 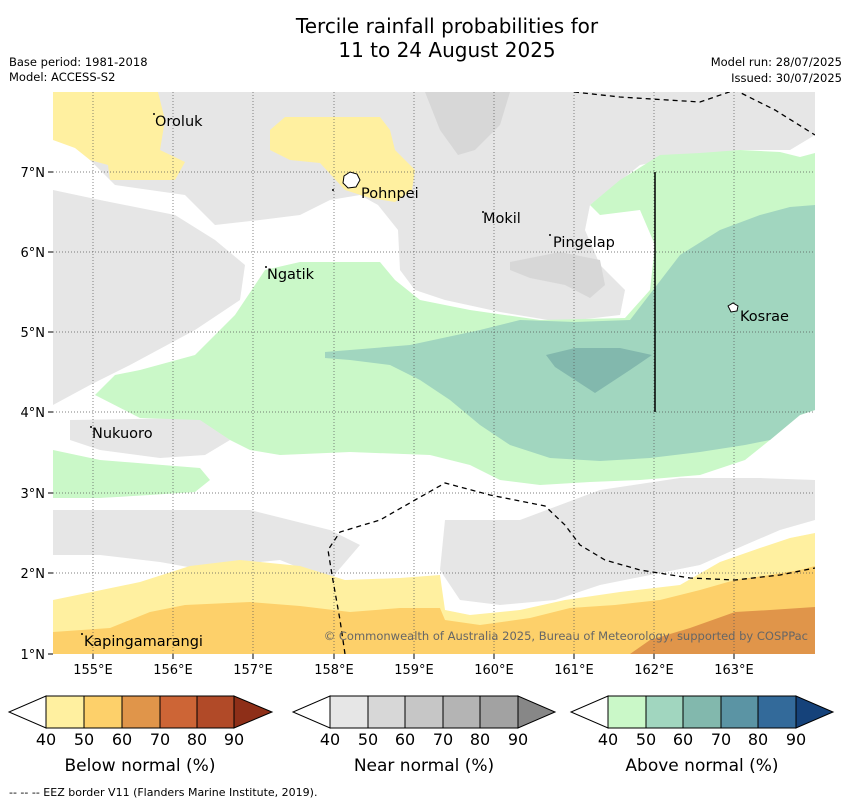 What do you see at coordinates (149, 297) in the screenshot?
I see `near-normal-region-west` at bounding box center [149, 297].